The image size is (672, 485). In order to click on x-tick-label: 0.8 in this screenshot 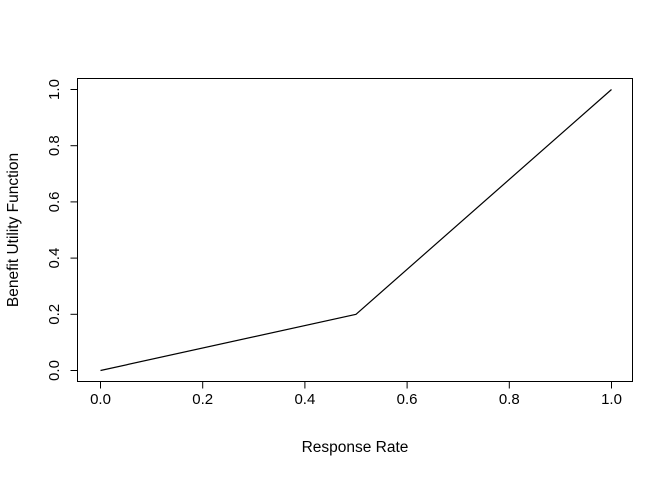, I will do `click(509, 399)`.